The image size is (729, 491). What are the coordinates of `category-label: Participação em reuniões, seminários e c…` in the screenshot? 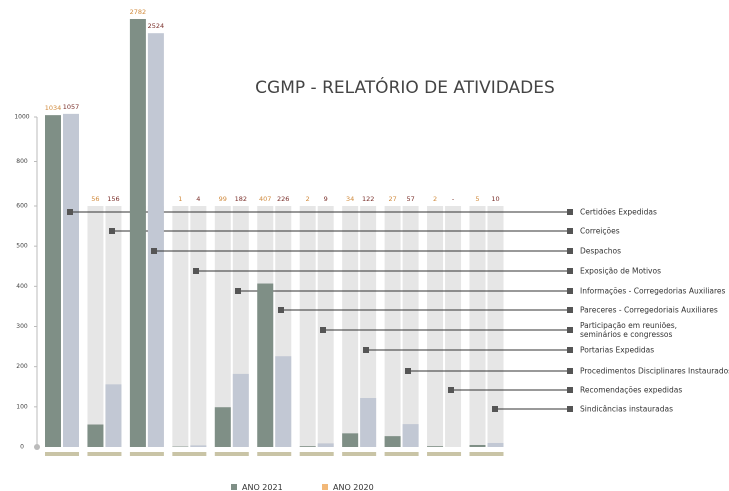 It's located at (629, 330).